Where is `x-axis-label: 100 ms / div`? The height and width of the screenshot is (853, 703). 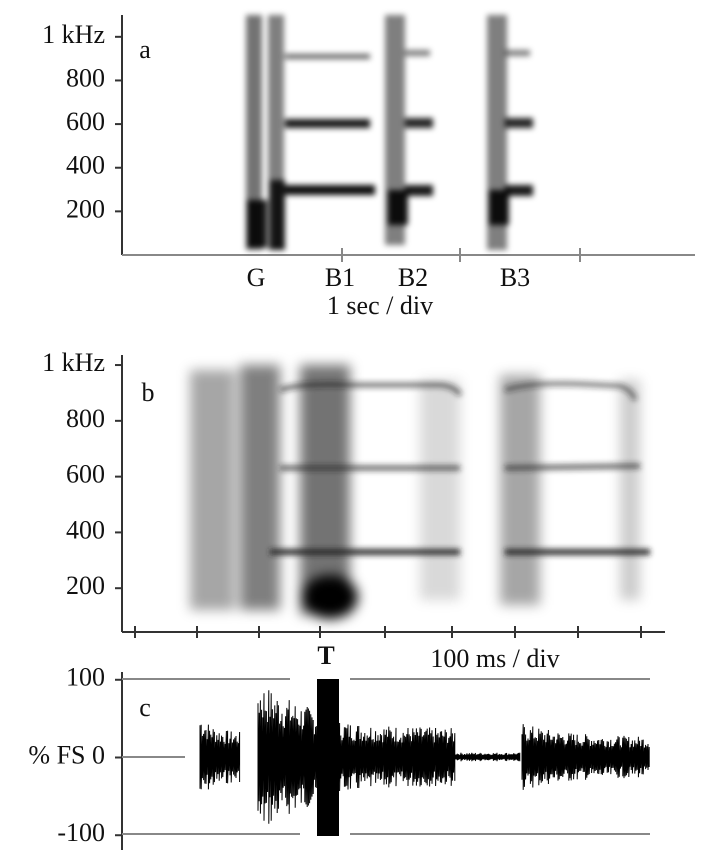 x-axis-label: 100 ms / div is located at coordinates (494, 658).